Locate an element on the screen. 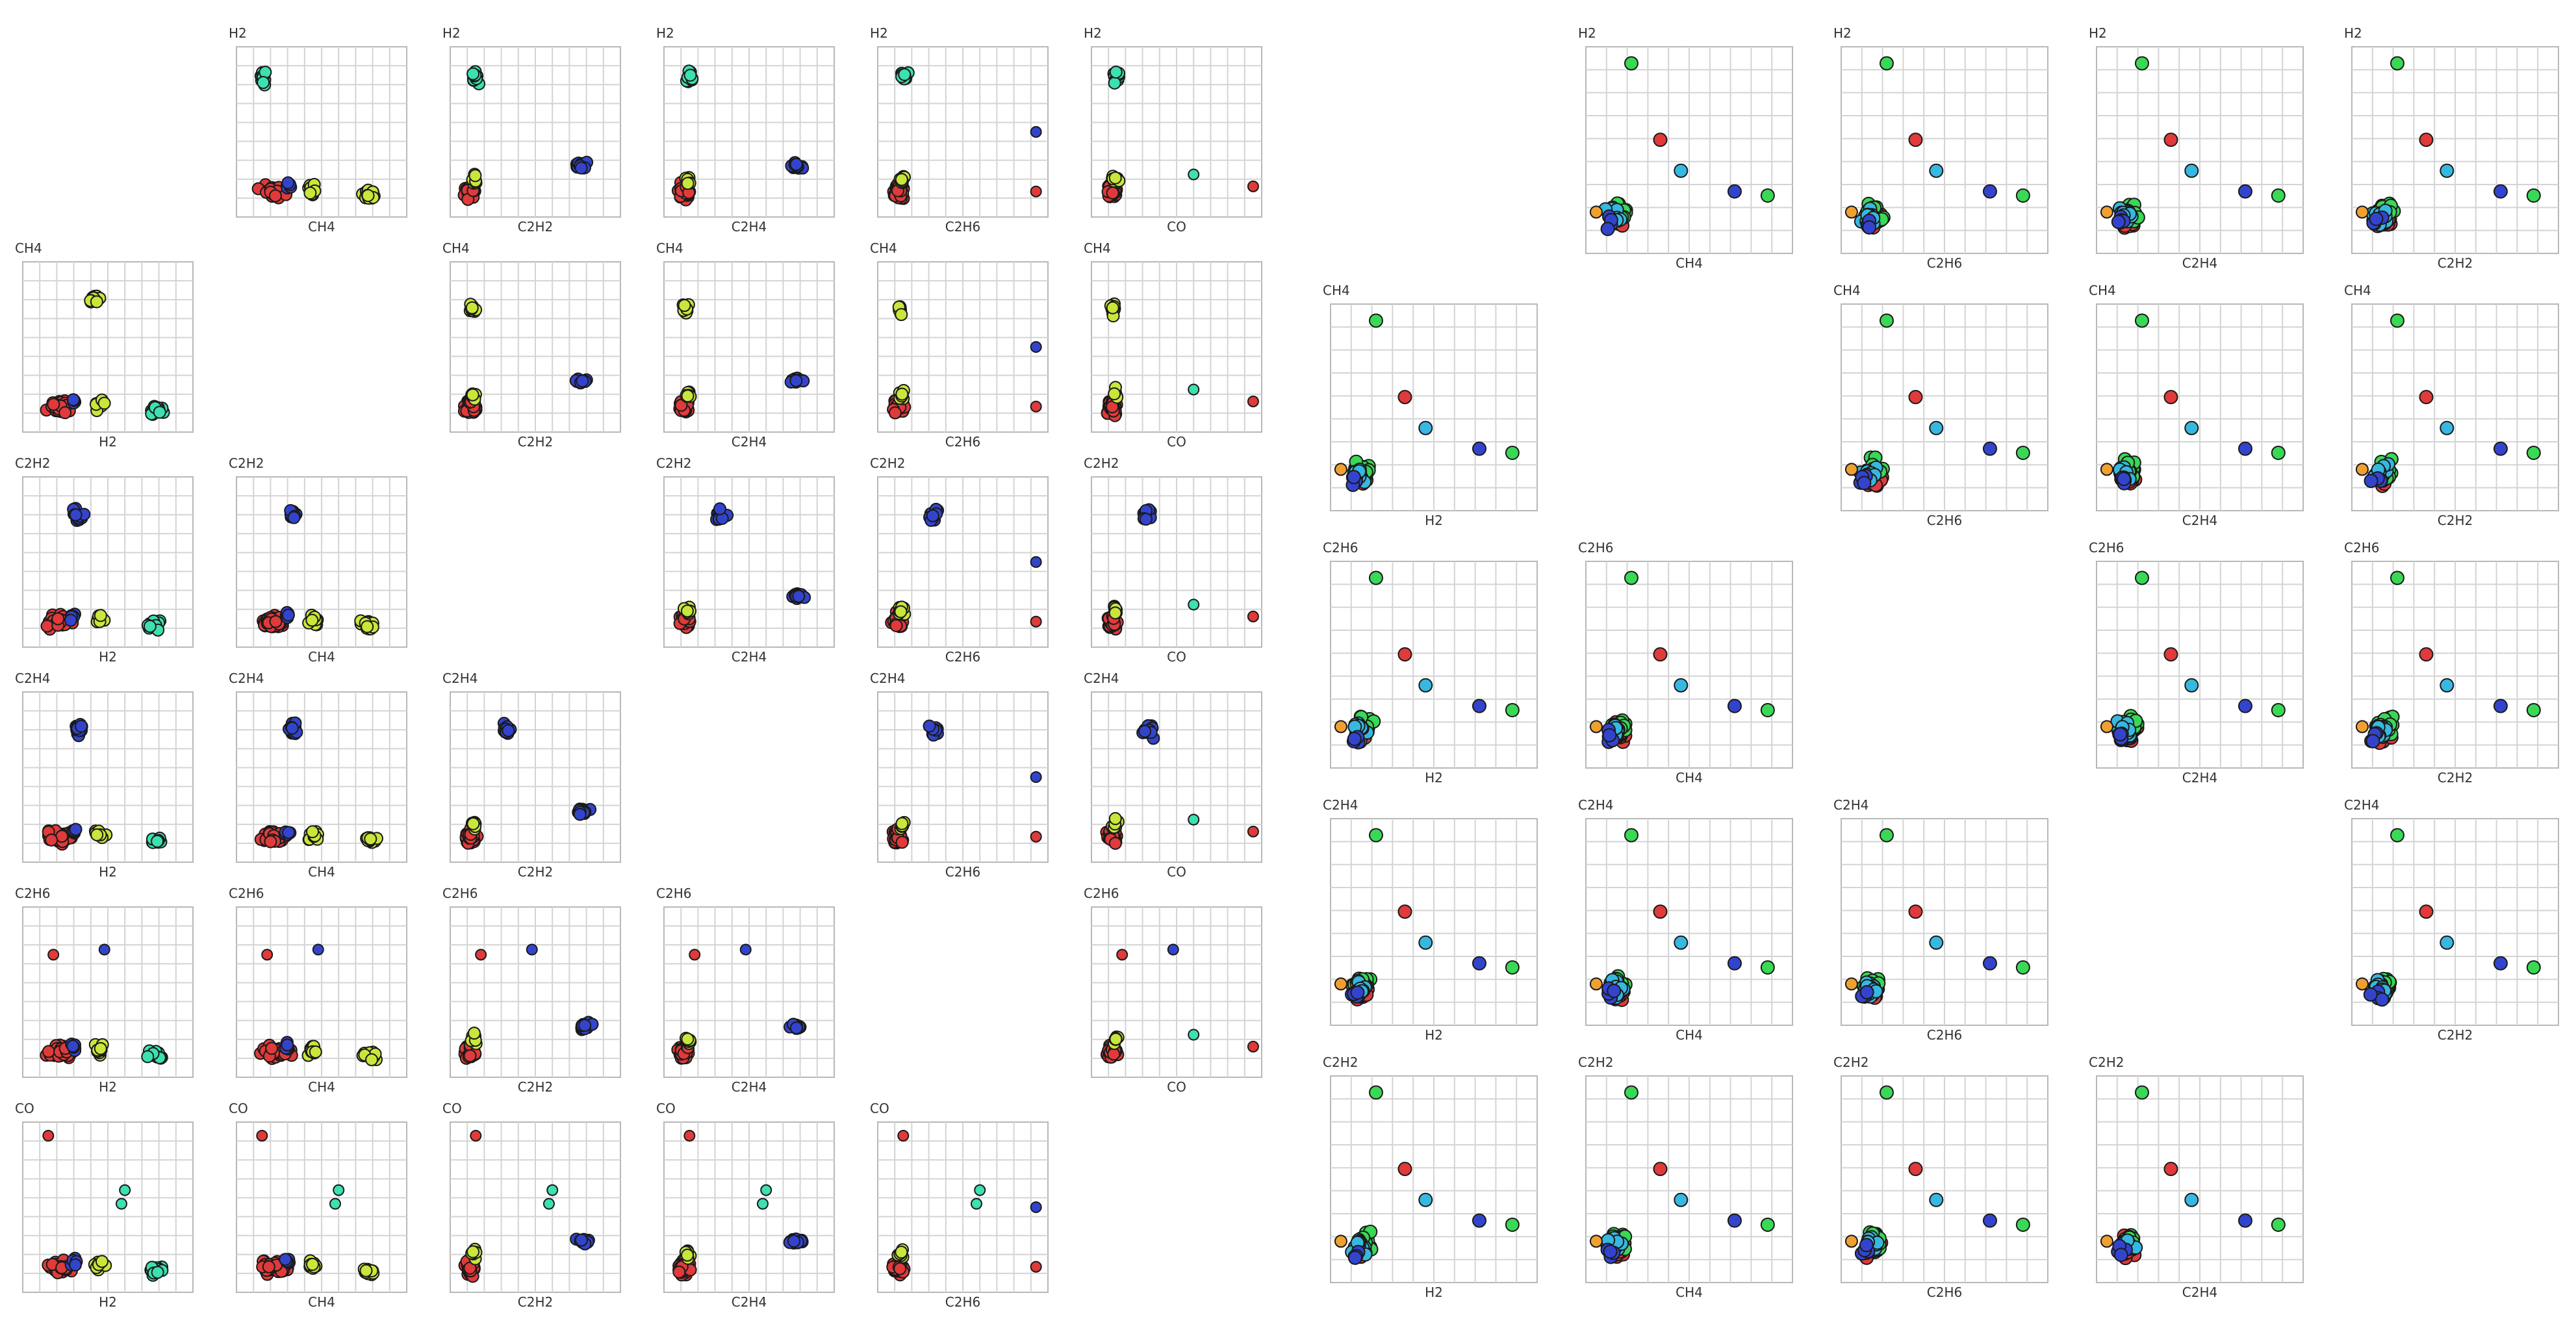 The height and width of the screenshot is (1317, 2576). y-axis-label: C2H2 is located at coordinates (1850, 1062).